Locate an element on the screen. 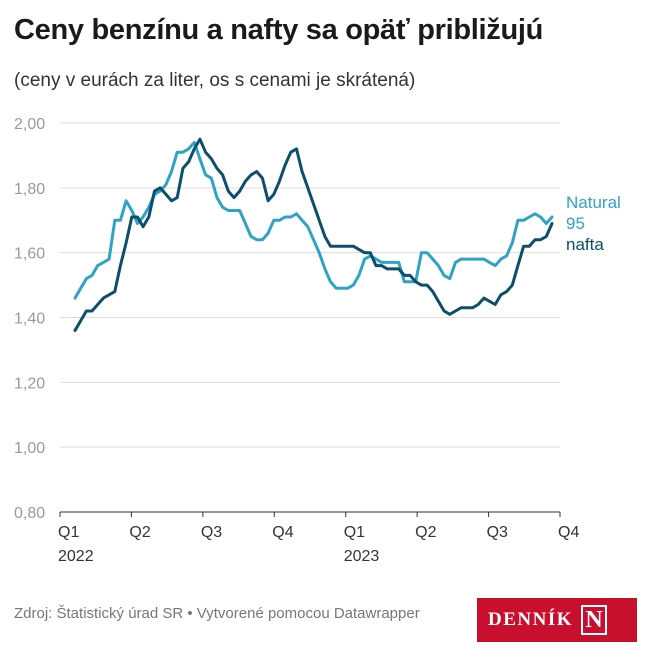 The width and height of the screenshot is (660, 660). logo-n-mark: N is located at coordinates (594, 620).